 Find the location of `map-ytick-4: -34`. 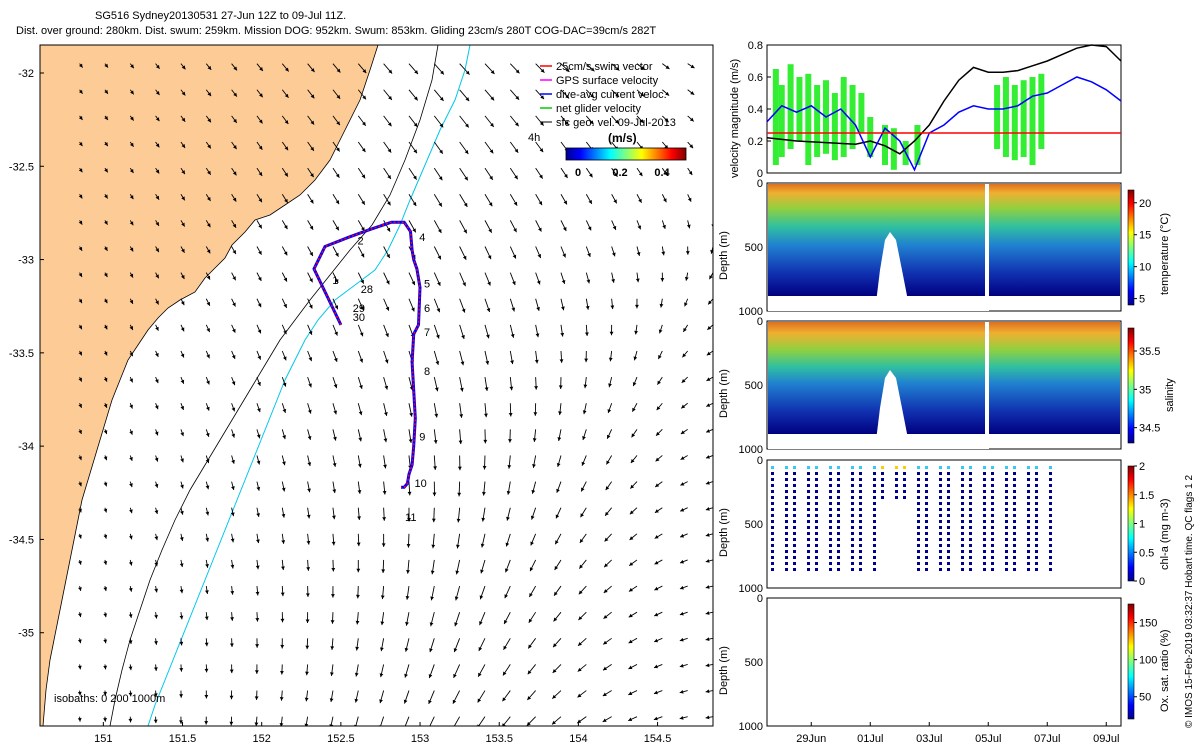

map-ytick-4: -34 is located at coordinates (26, 447).